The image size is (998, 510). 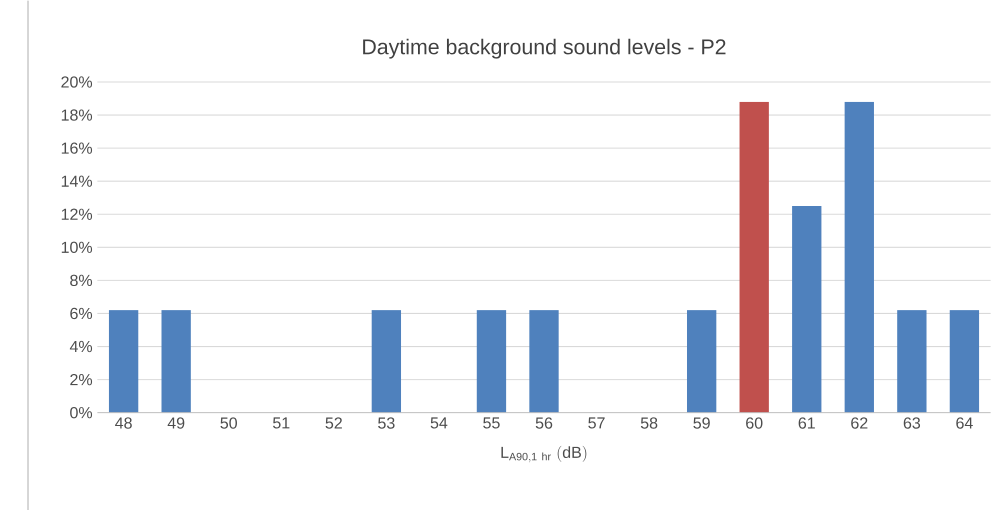 What do you see at coordinates (77, 115) in the screenshot?
I see `y-tick-label: 18%` at bounding box center [77, 115].